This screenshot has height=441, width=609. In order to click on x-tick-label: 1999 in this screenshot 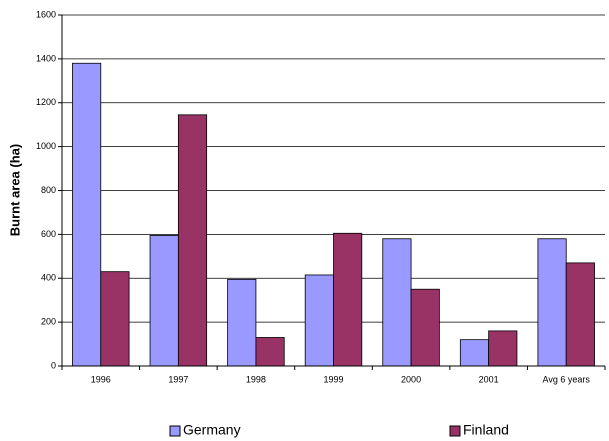, I will do `click(333, 379)`.